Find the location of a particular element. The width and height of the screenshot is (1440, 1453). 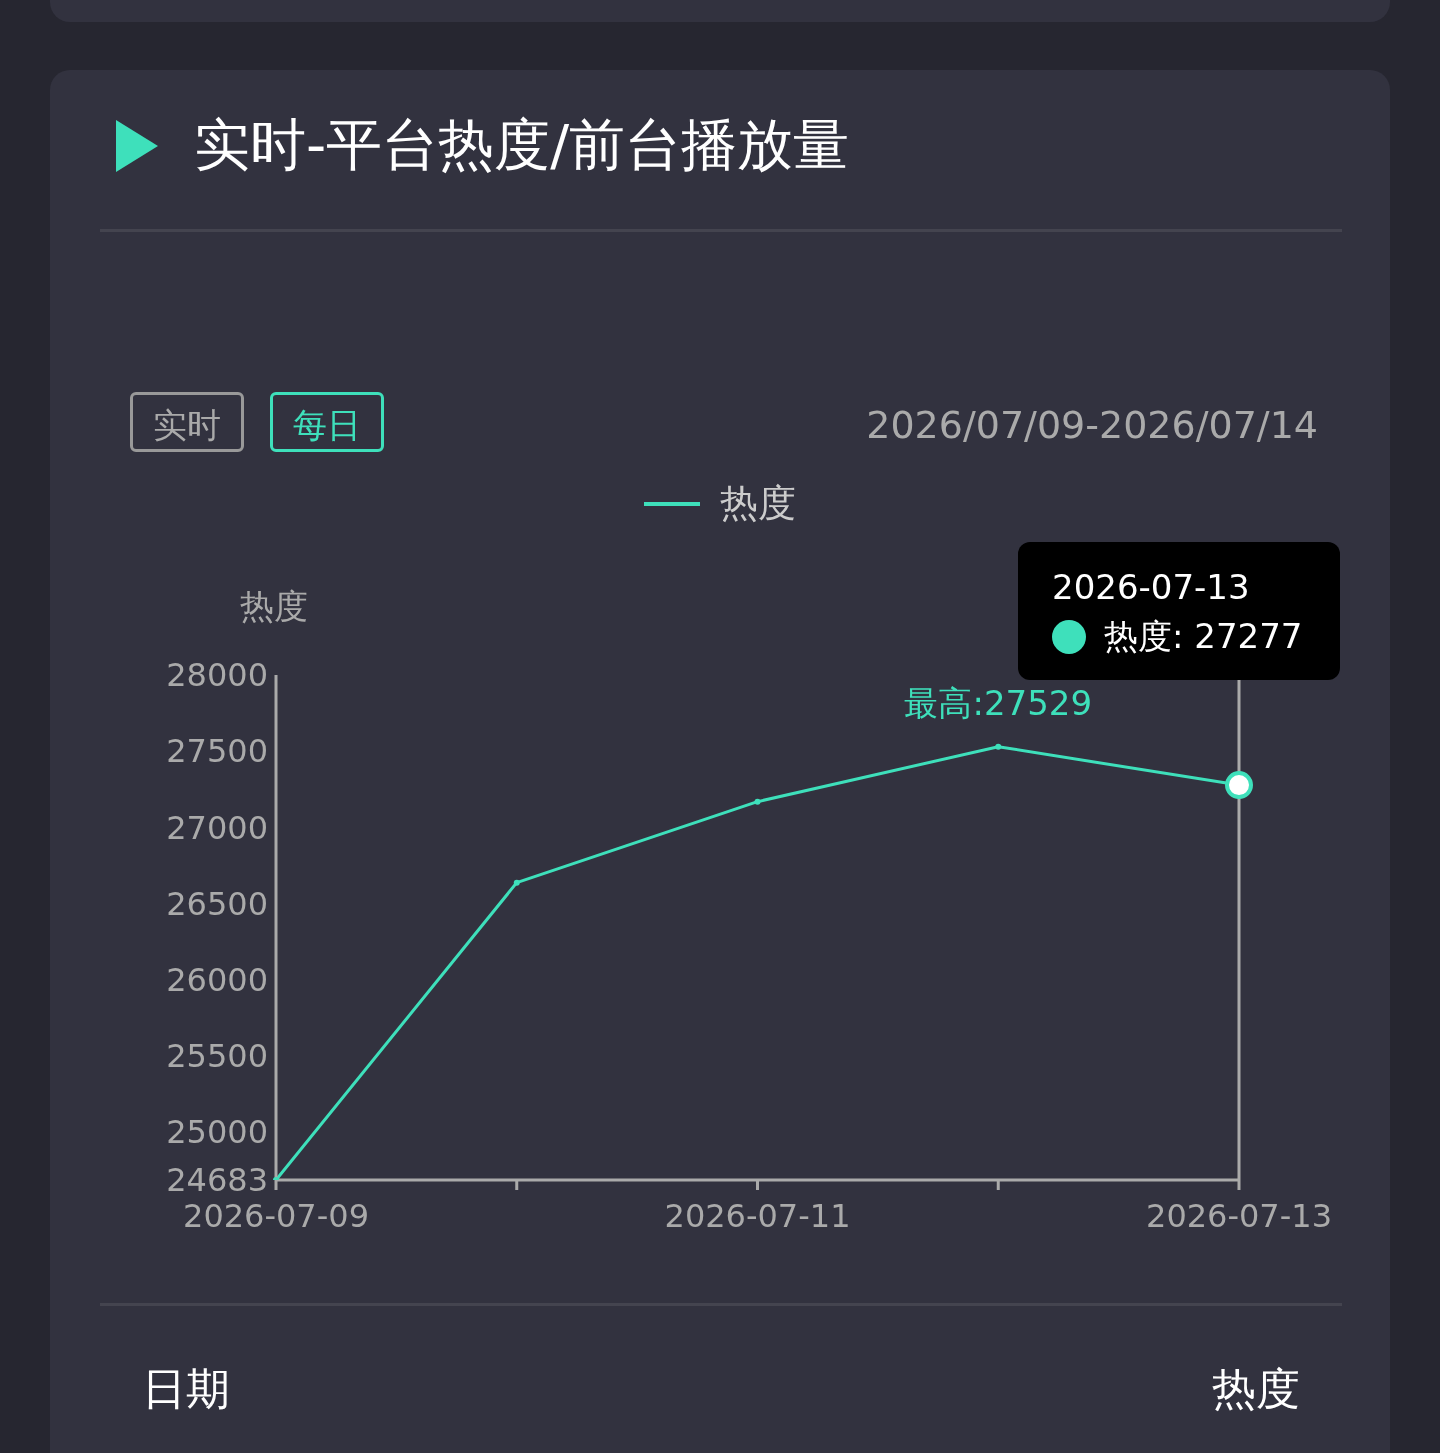

annotation: 最高:27529 is located at coordinates (998, 702).